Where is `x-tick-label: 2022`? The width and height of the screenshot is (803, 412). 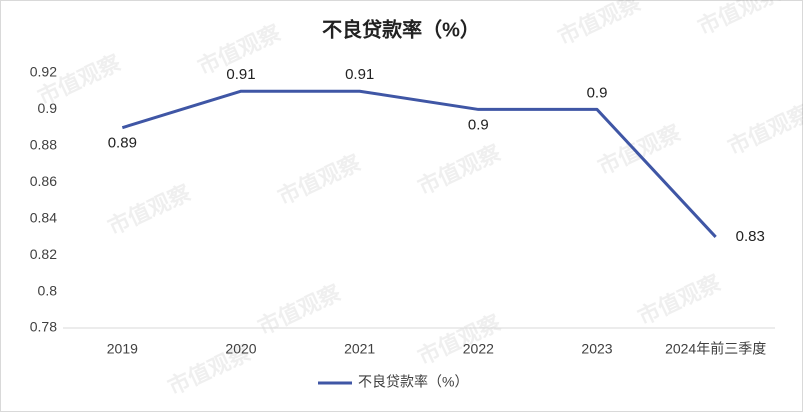
x-tick-label: 2022 is located at coordinates (478, 349).